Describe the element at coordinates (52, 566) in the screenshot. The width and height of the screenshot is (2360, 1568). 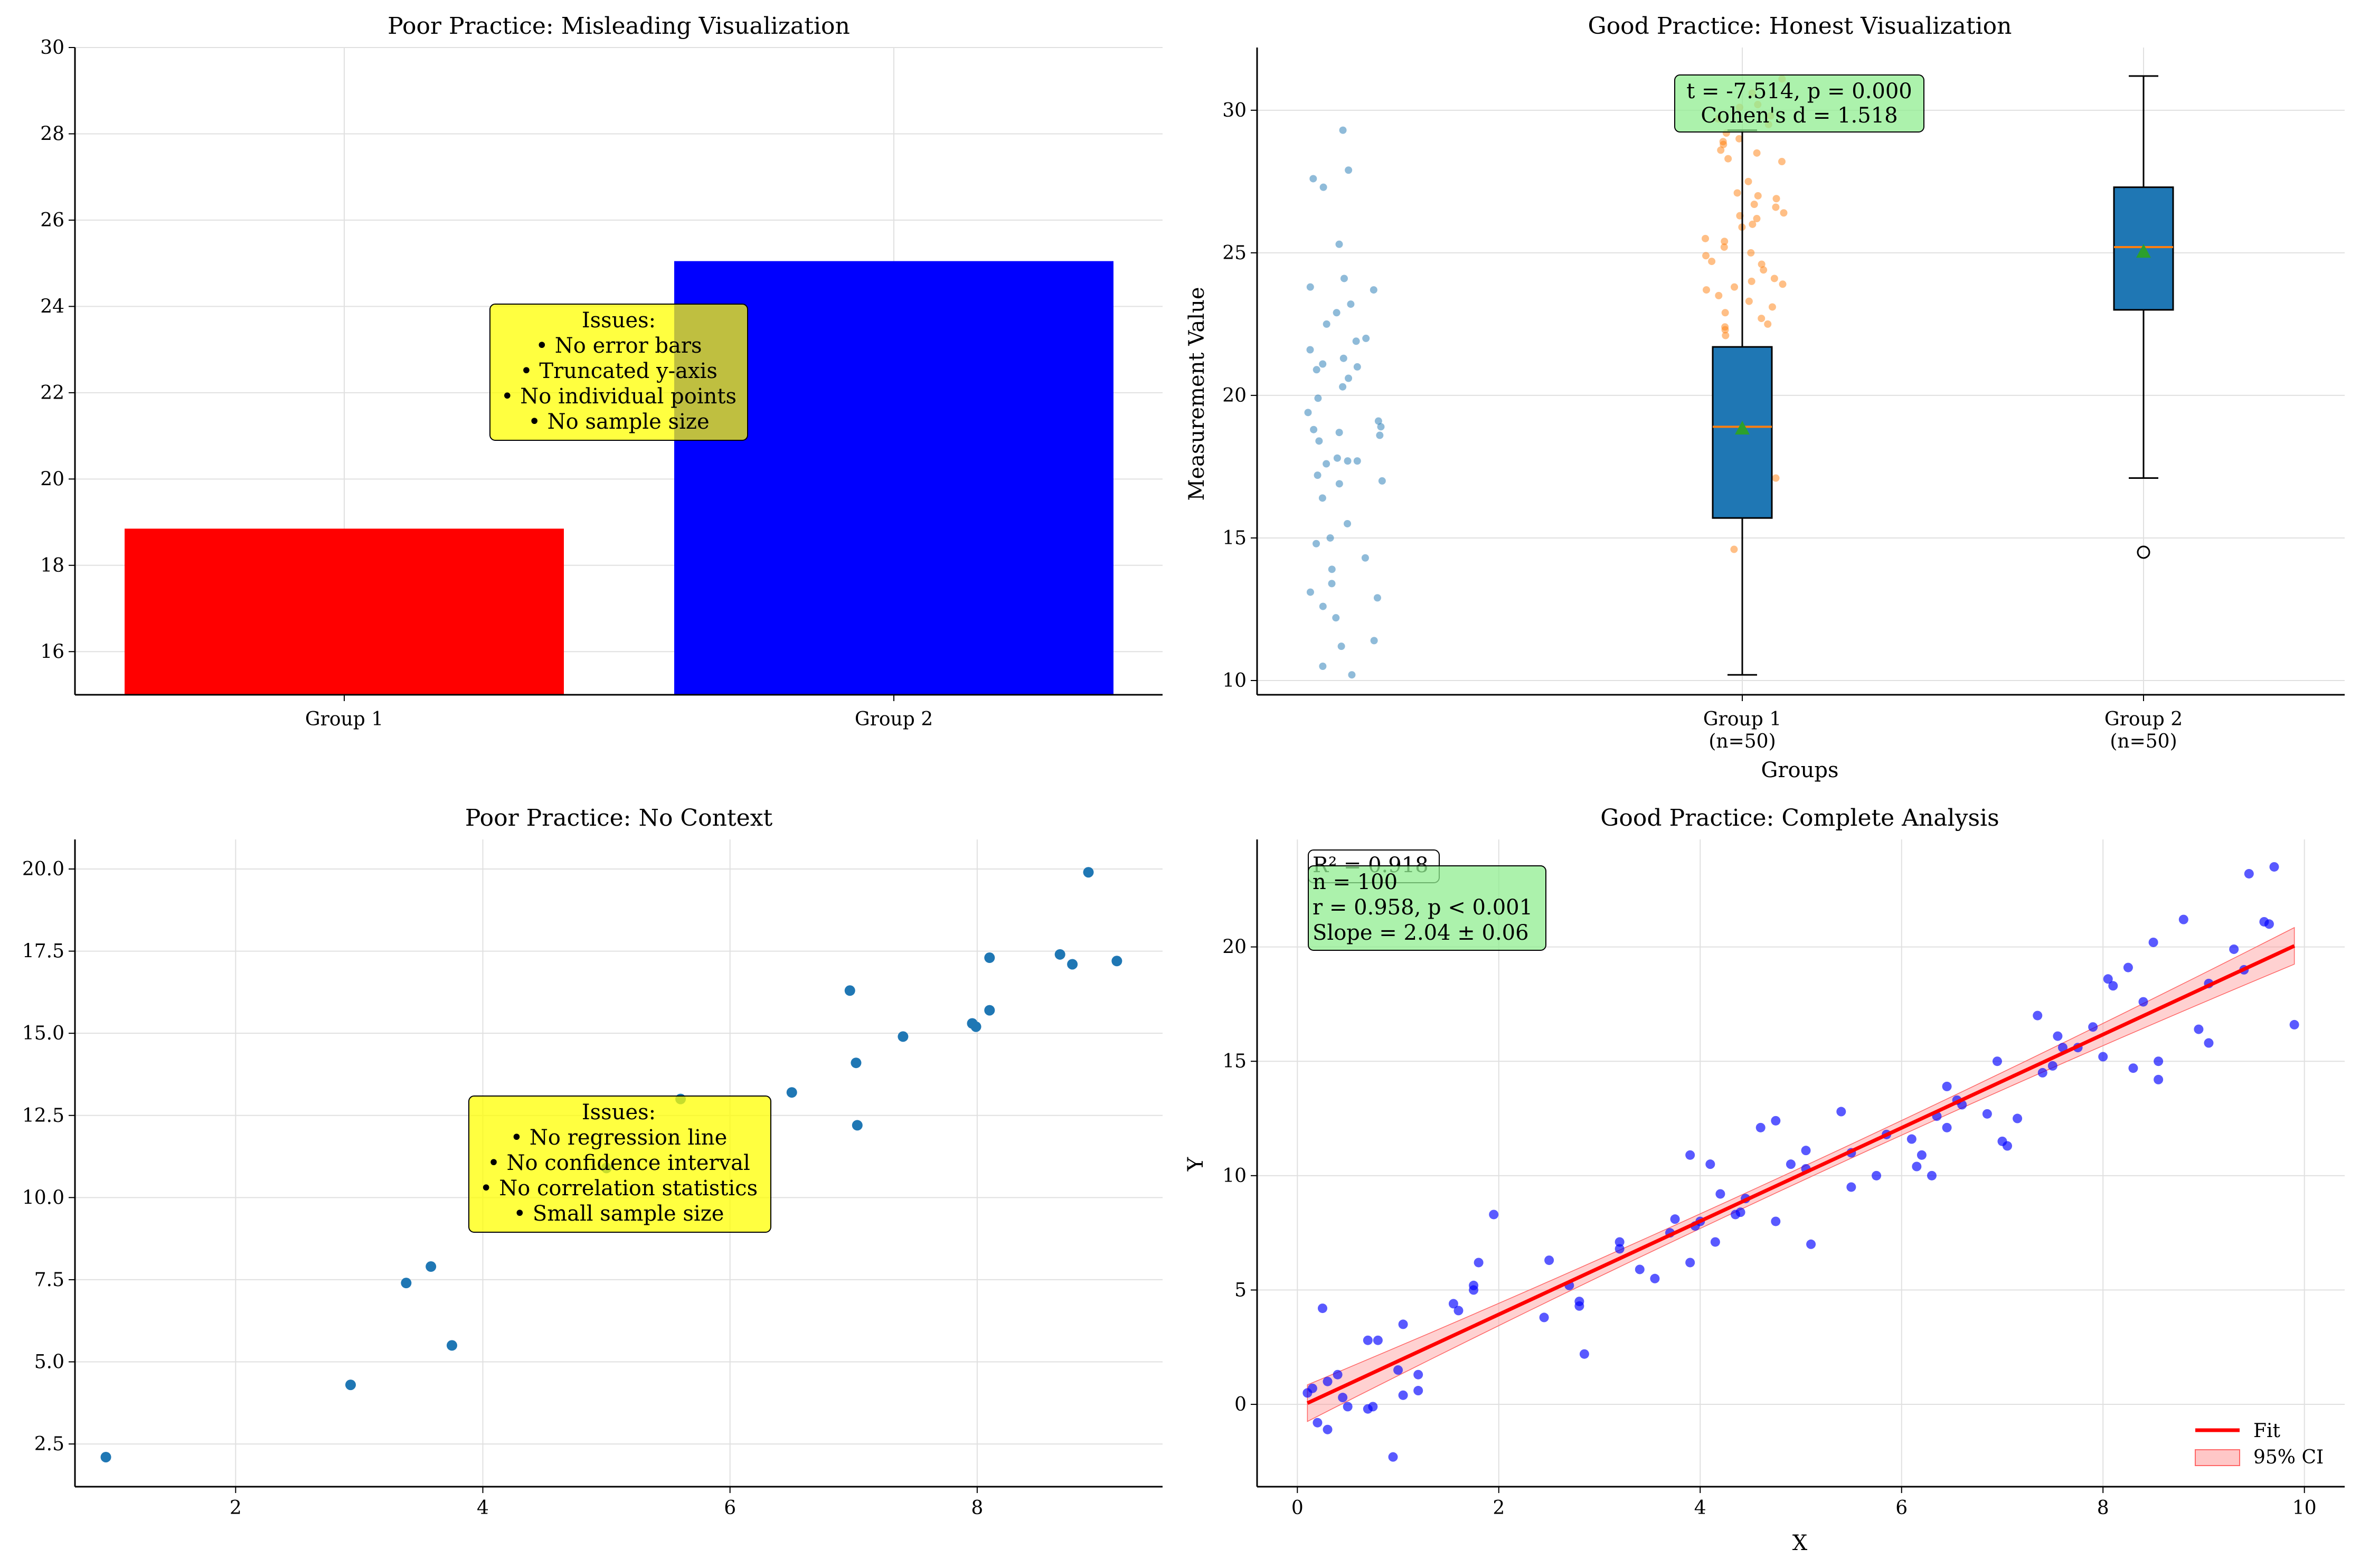
I see `y-tick-label: 18` at that location.